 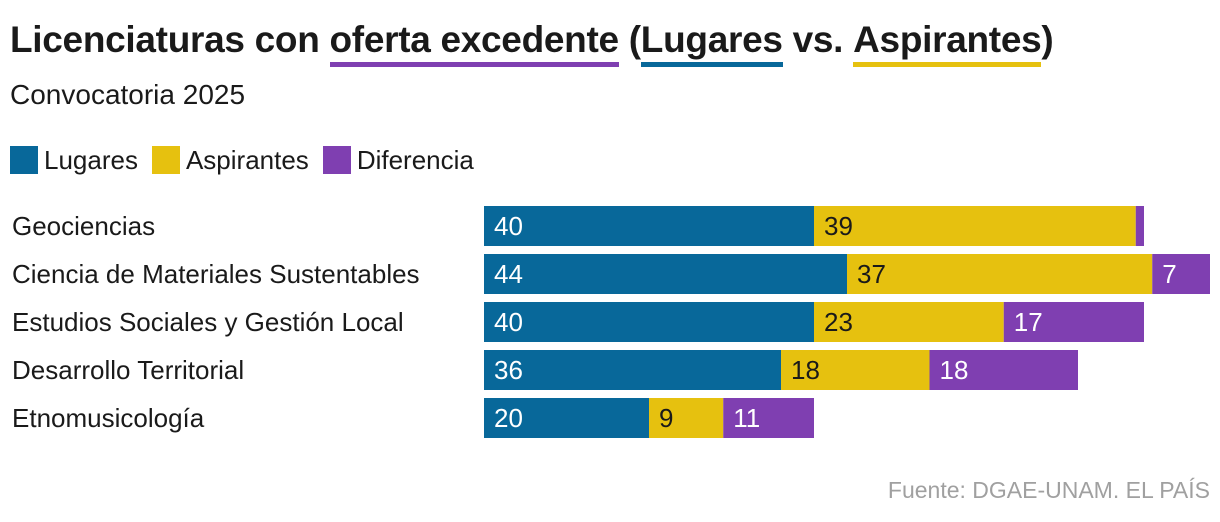 What do you see at coordinates (508, 418) in the screenshot?
I see `data-label-lugares-etnomusicologia: 20` at bounding box center [508, 418].